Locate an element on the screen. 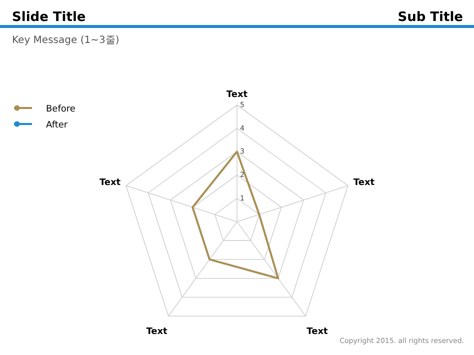  legend-label: Before is located at coordinates (61, 109).